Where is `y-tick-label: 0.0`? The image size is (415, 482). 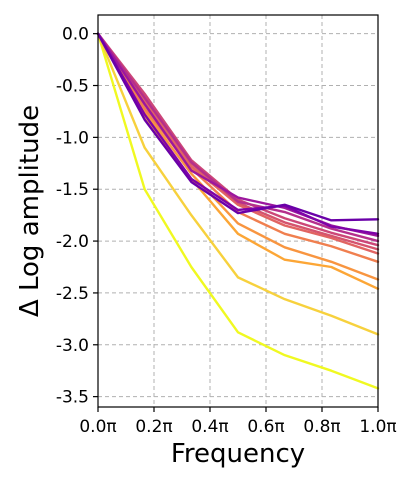 y-tick-label: 0.0 is located at coordinates (75, 35).